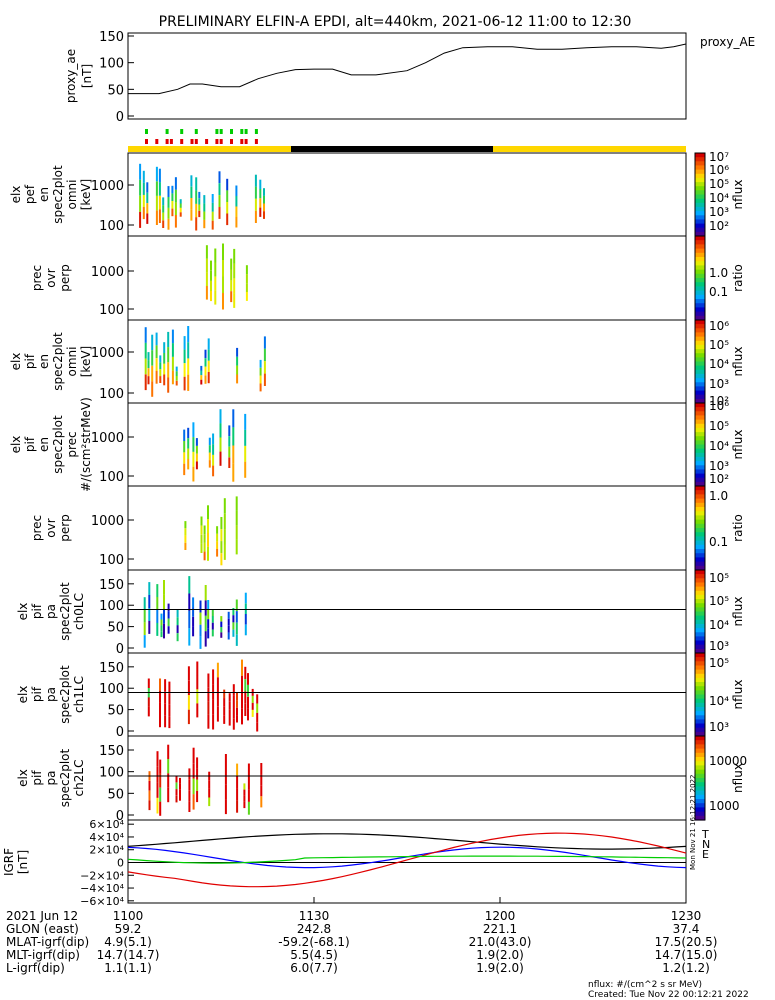 This screenshot has width=775, height=1000. I want to click on panel-ylabel-line: spec2plot, so click(65, 694).